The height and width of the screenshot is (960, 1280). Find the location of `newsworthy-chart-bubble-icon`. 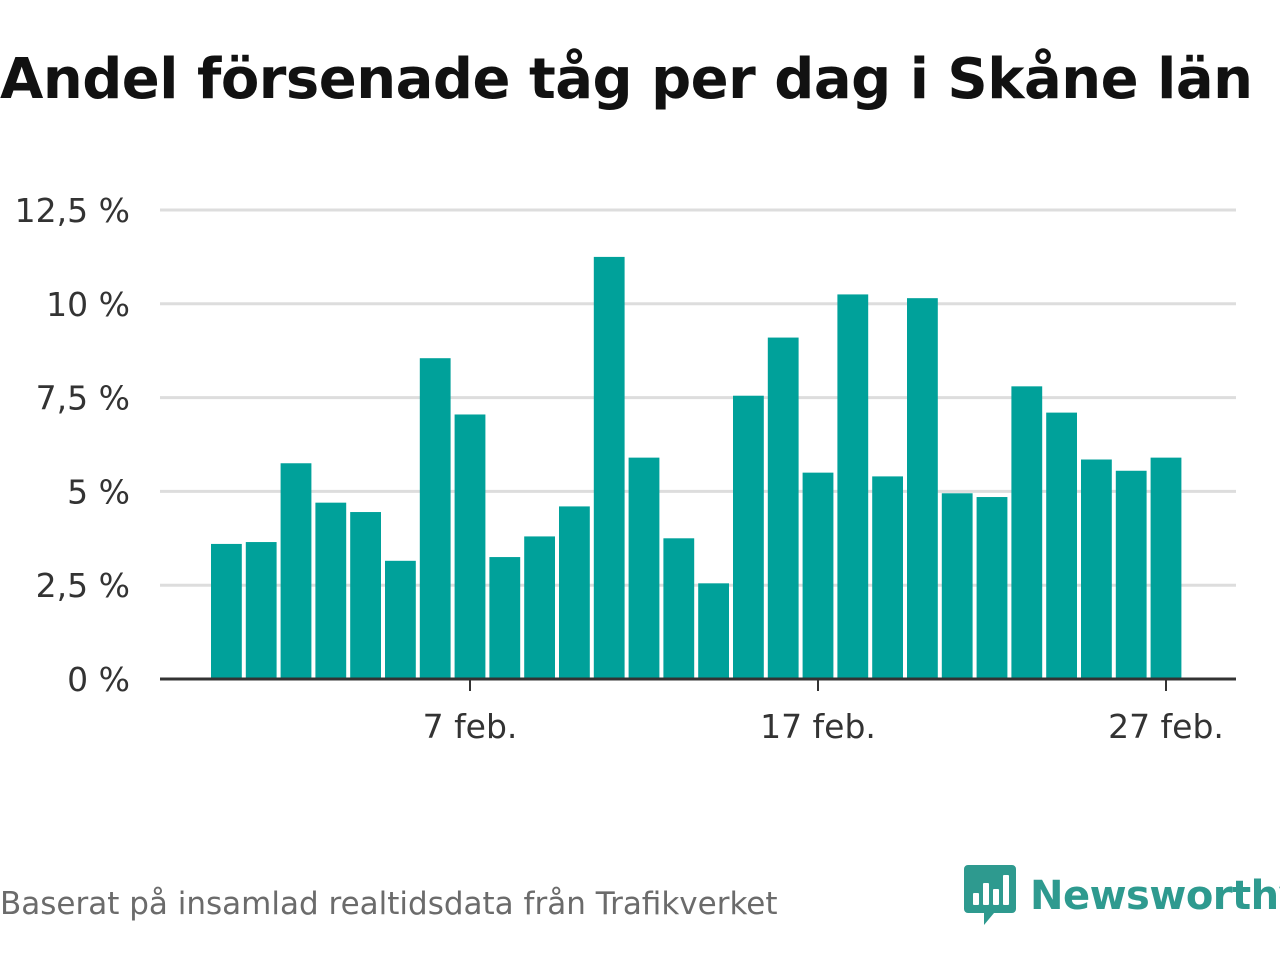

newsworthy-chart-bubble-icon is located at coordinates (990, 895).